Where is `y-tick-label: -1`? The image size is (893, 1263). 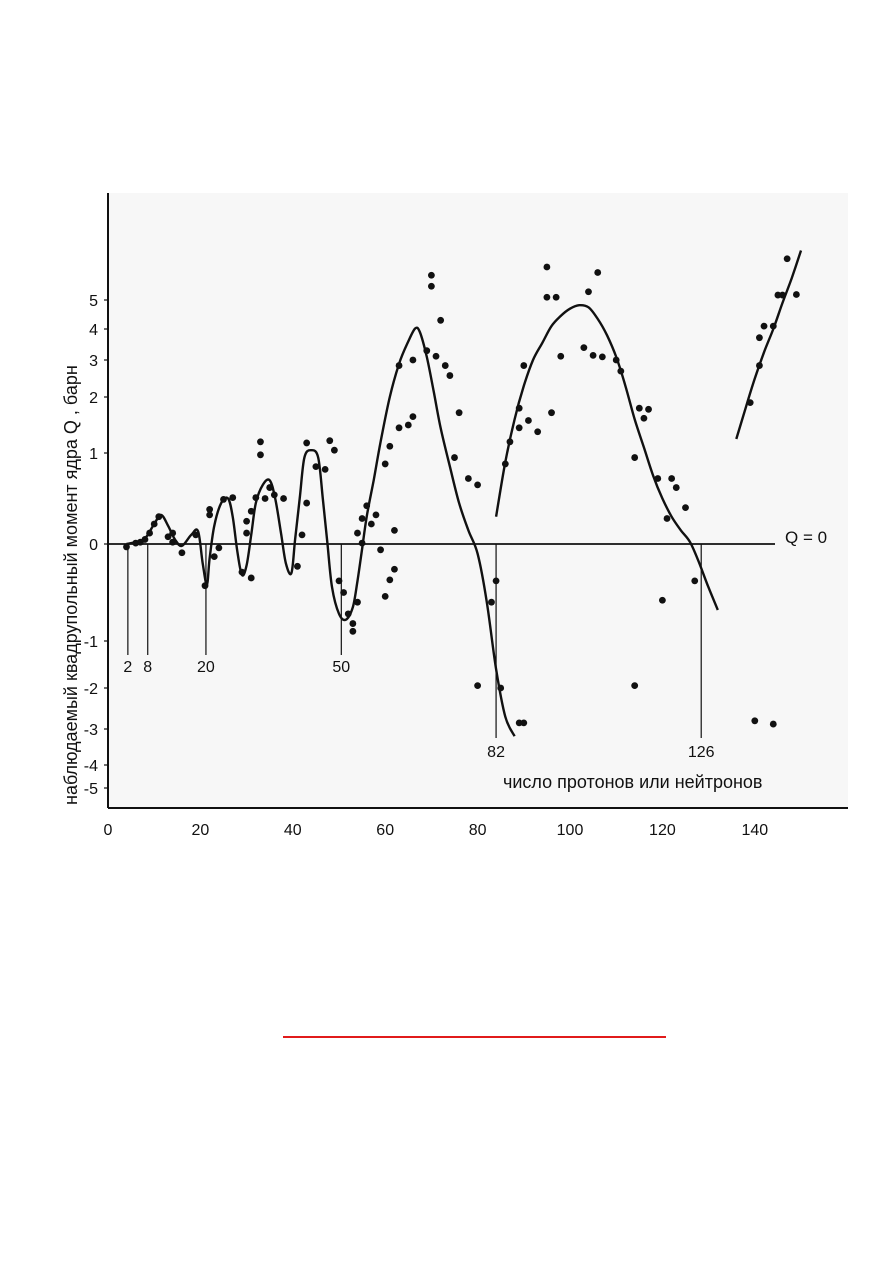 y-tick-label: -1 is located at coordinates (91, 642).